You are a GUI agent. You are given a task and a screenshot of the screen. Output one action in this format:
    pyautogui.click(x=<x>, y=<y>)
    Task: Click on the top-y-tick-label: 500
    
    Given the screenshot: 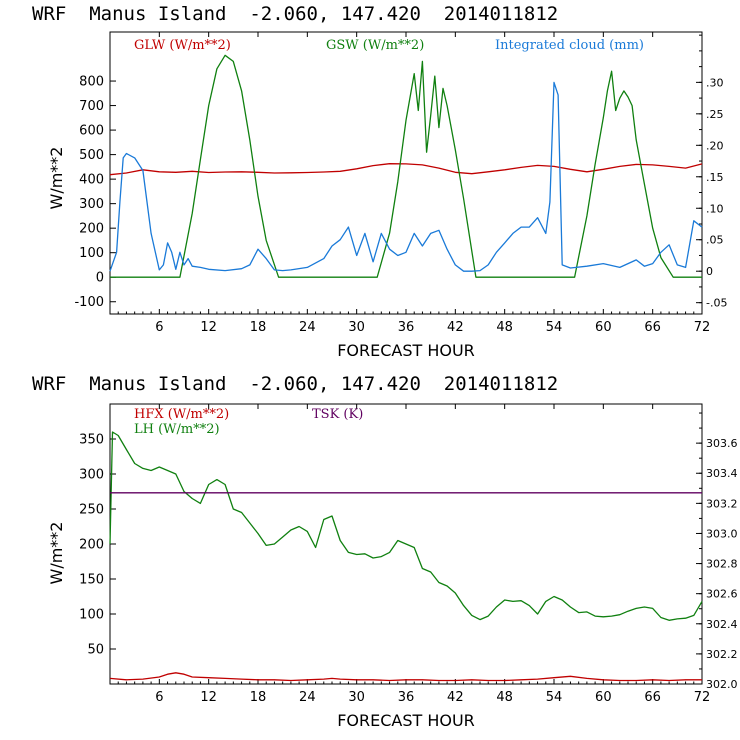 What is the action you would take?
    pyautogui.click(x=91, y=155)
    